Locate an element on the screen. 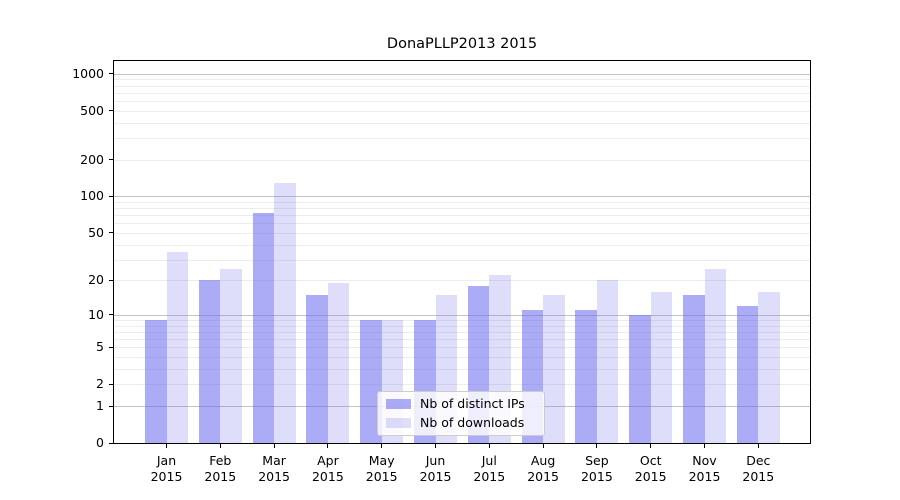 This screenshot has width=900, height=500. y-tick-label: 100 is located at coordinates (92, 196).